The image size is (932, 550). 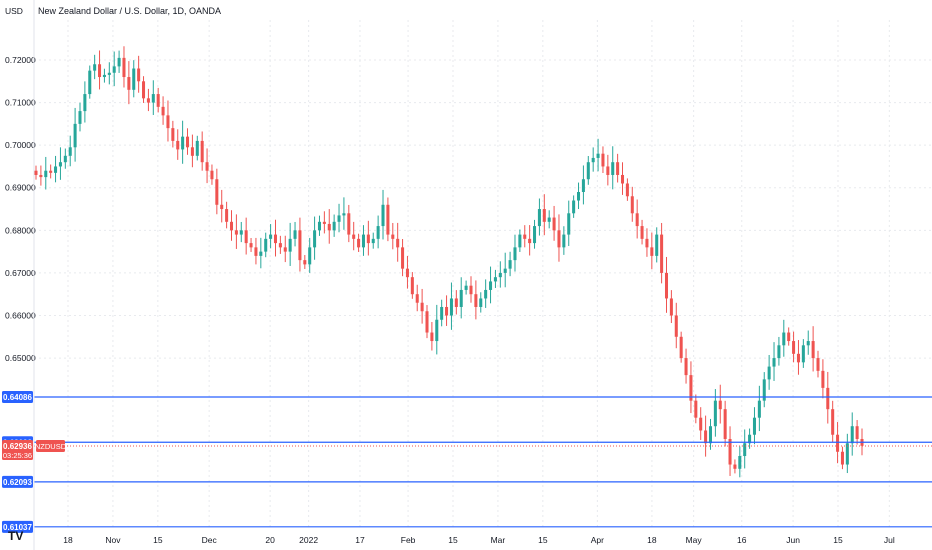 What do you see at coordinates (50, 445) in the screenshot?
I see `symbol-badge` at bounding box center [50, 445].